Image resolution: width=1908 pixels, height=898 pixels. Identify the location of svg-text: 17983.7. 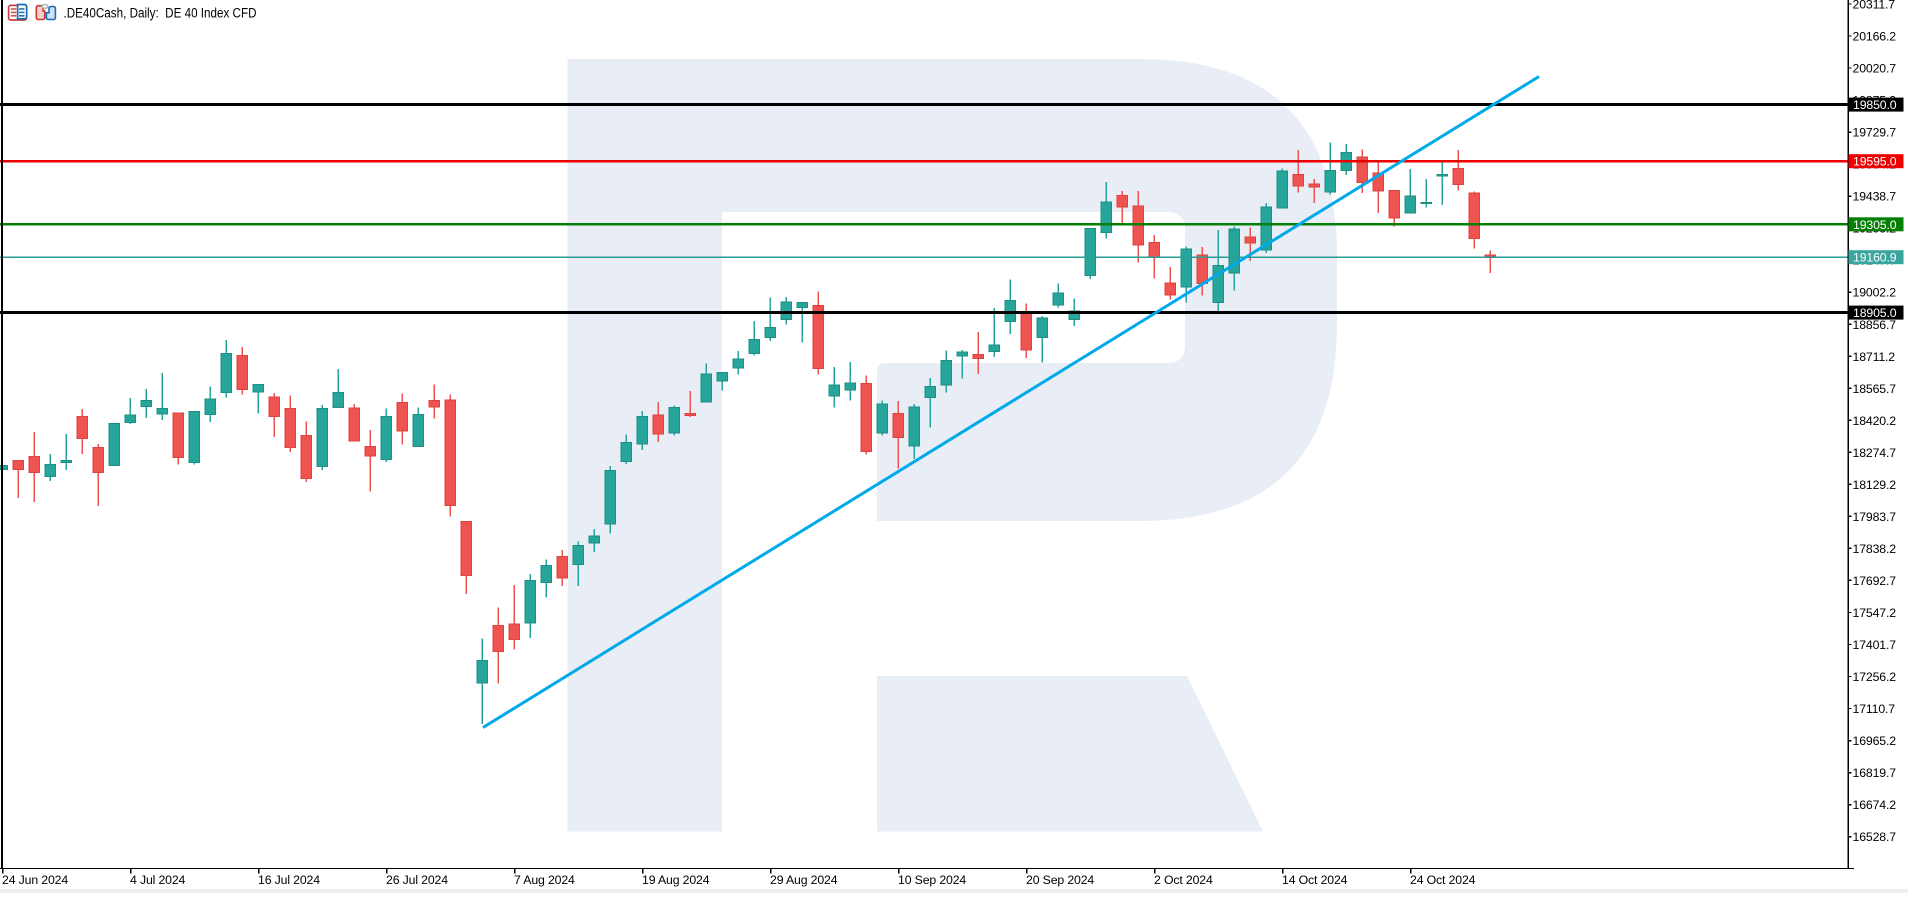
(1875, 517).